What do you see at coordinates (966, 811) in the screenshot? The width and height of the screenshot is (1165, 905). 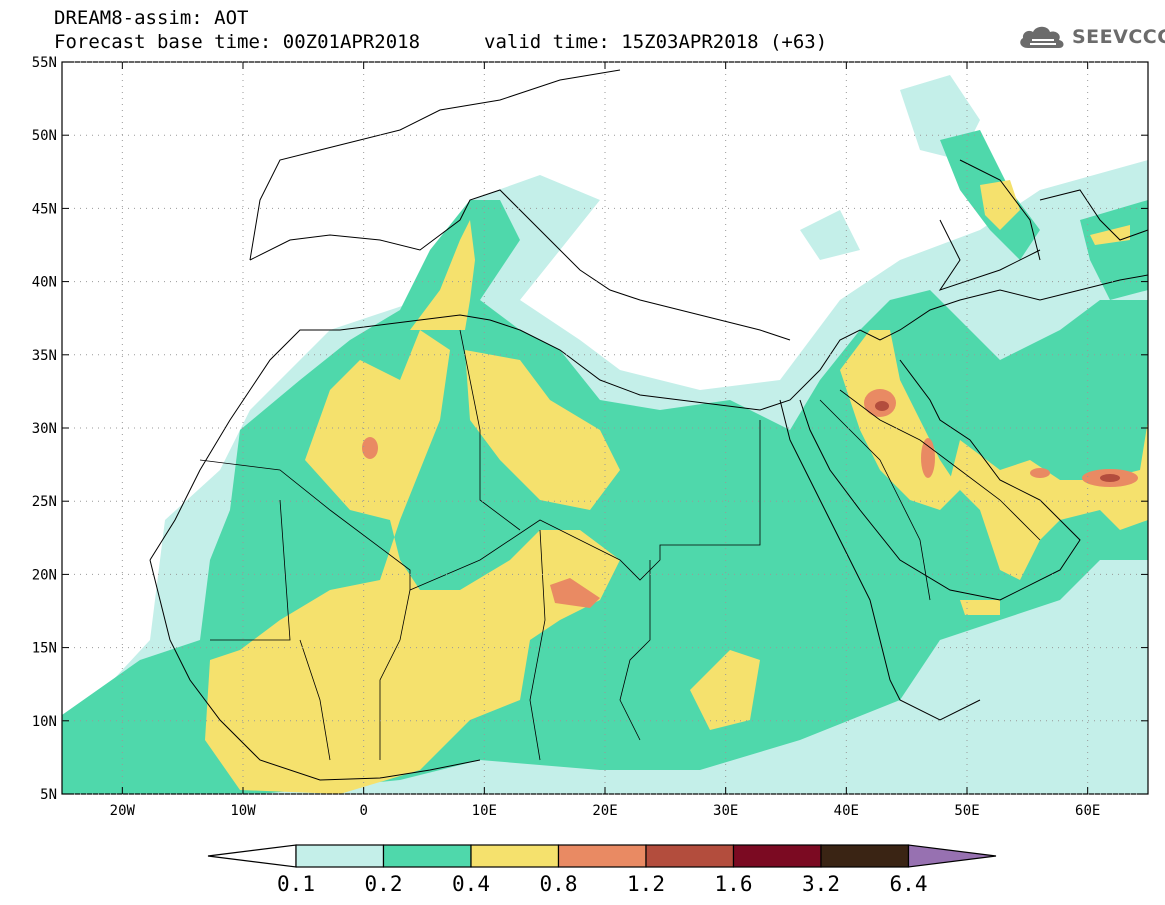 I see `lon-tick-label: 50E` at bounding box center [966, 811].